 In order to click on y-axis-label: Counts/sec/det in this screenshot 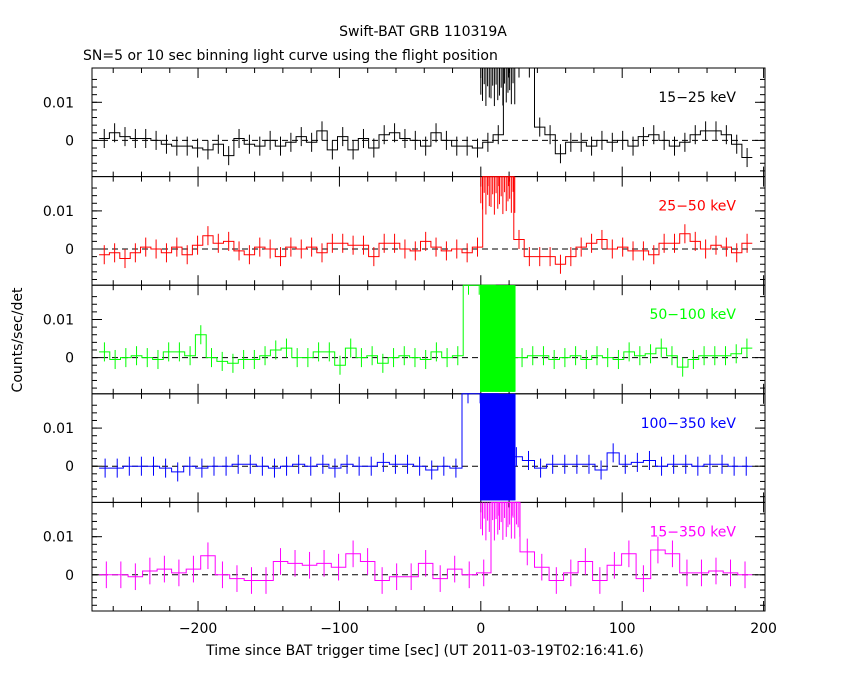, I will do `click(18, 339)`.